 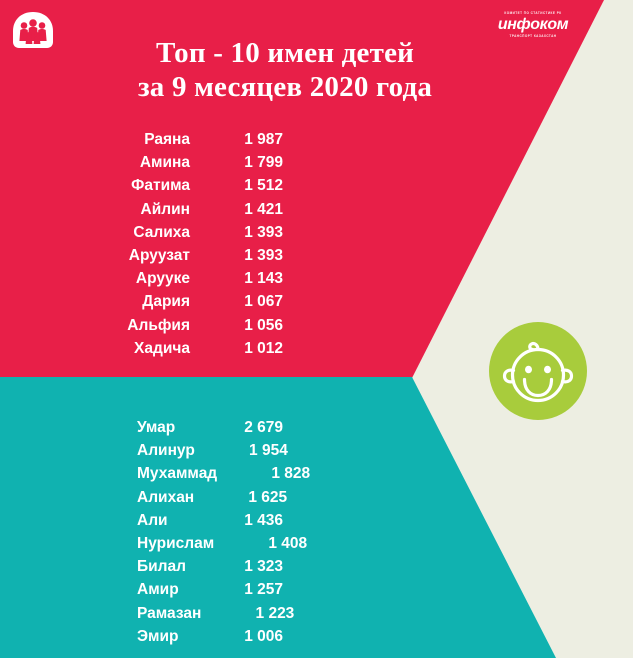 What do you see at coordinates (160, 186) in the screenshot?
I see `name-label: Фатима` at bounding box center [160, 186].